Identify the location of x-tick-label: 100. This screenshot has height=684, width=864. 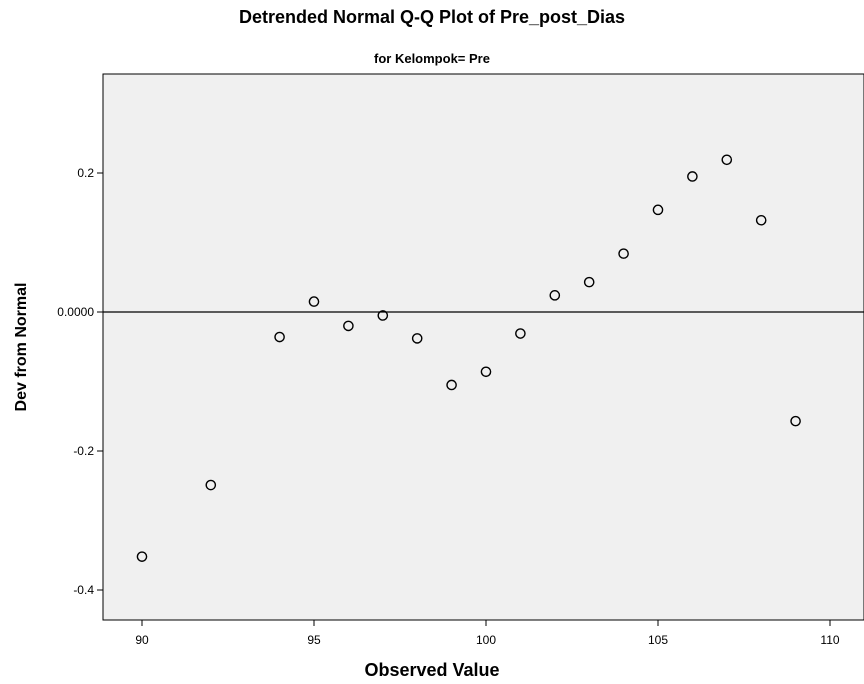
(486, 640).